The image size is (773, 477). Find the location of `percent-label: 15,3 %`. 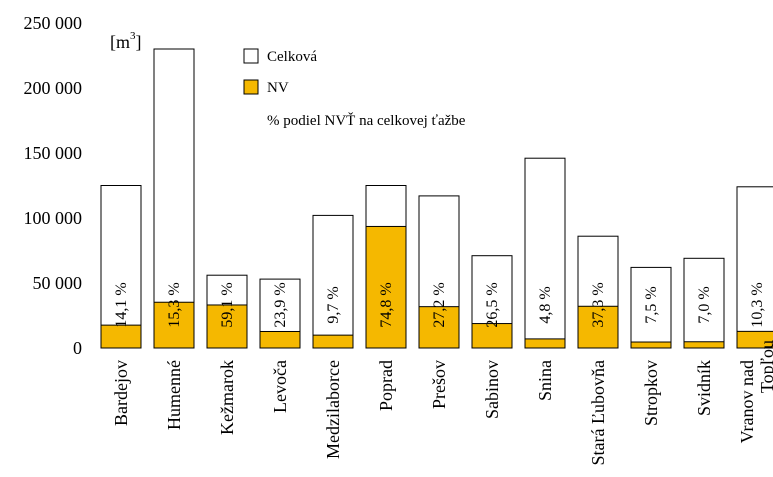

percent-label: 15,3 % is located at coordinates (174, 304).